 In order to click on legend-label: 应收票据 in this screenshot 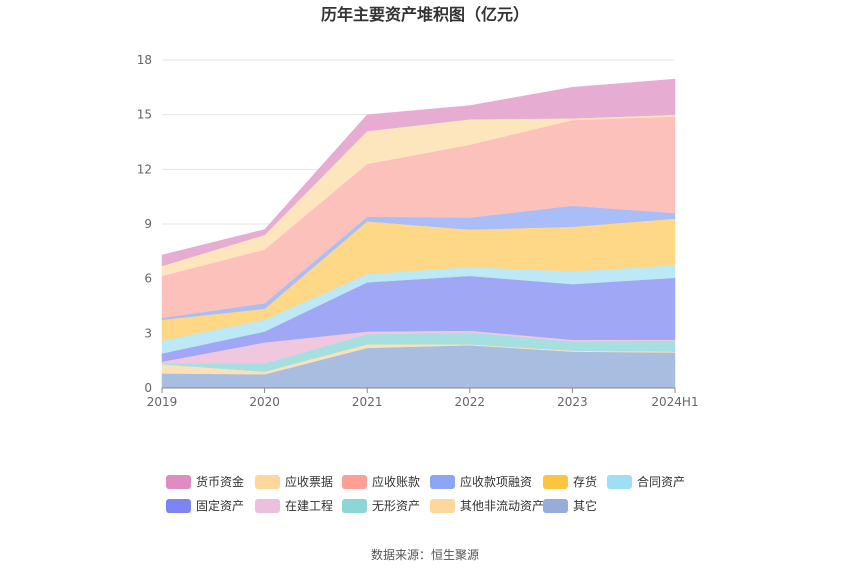, I will do `click(309, 481)`.